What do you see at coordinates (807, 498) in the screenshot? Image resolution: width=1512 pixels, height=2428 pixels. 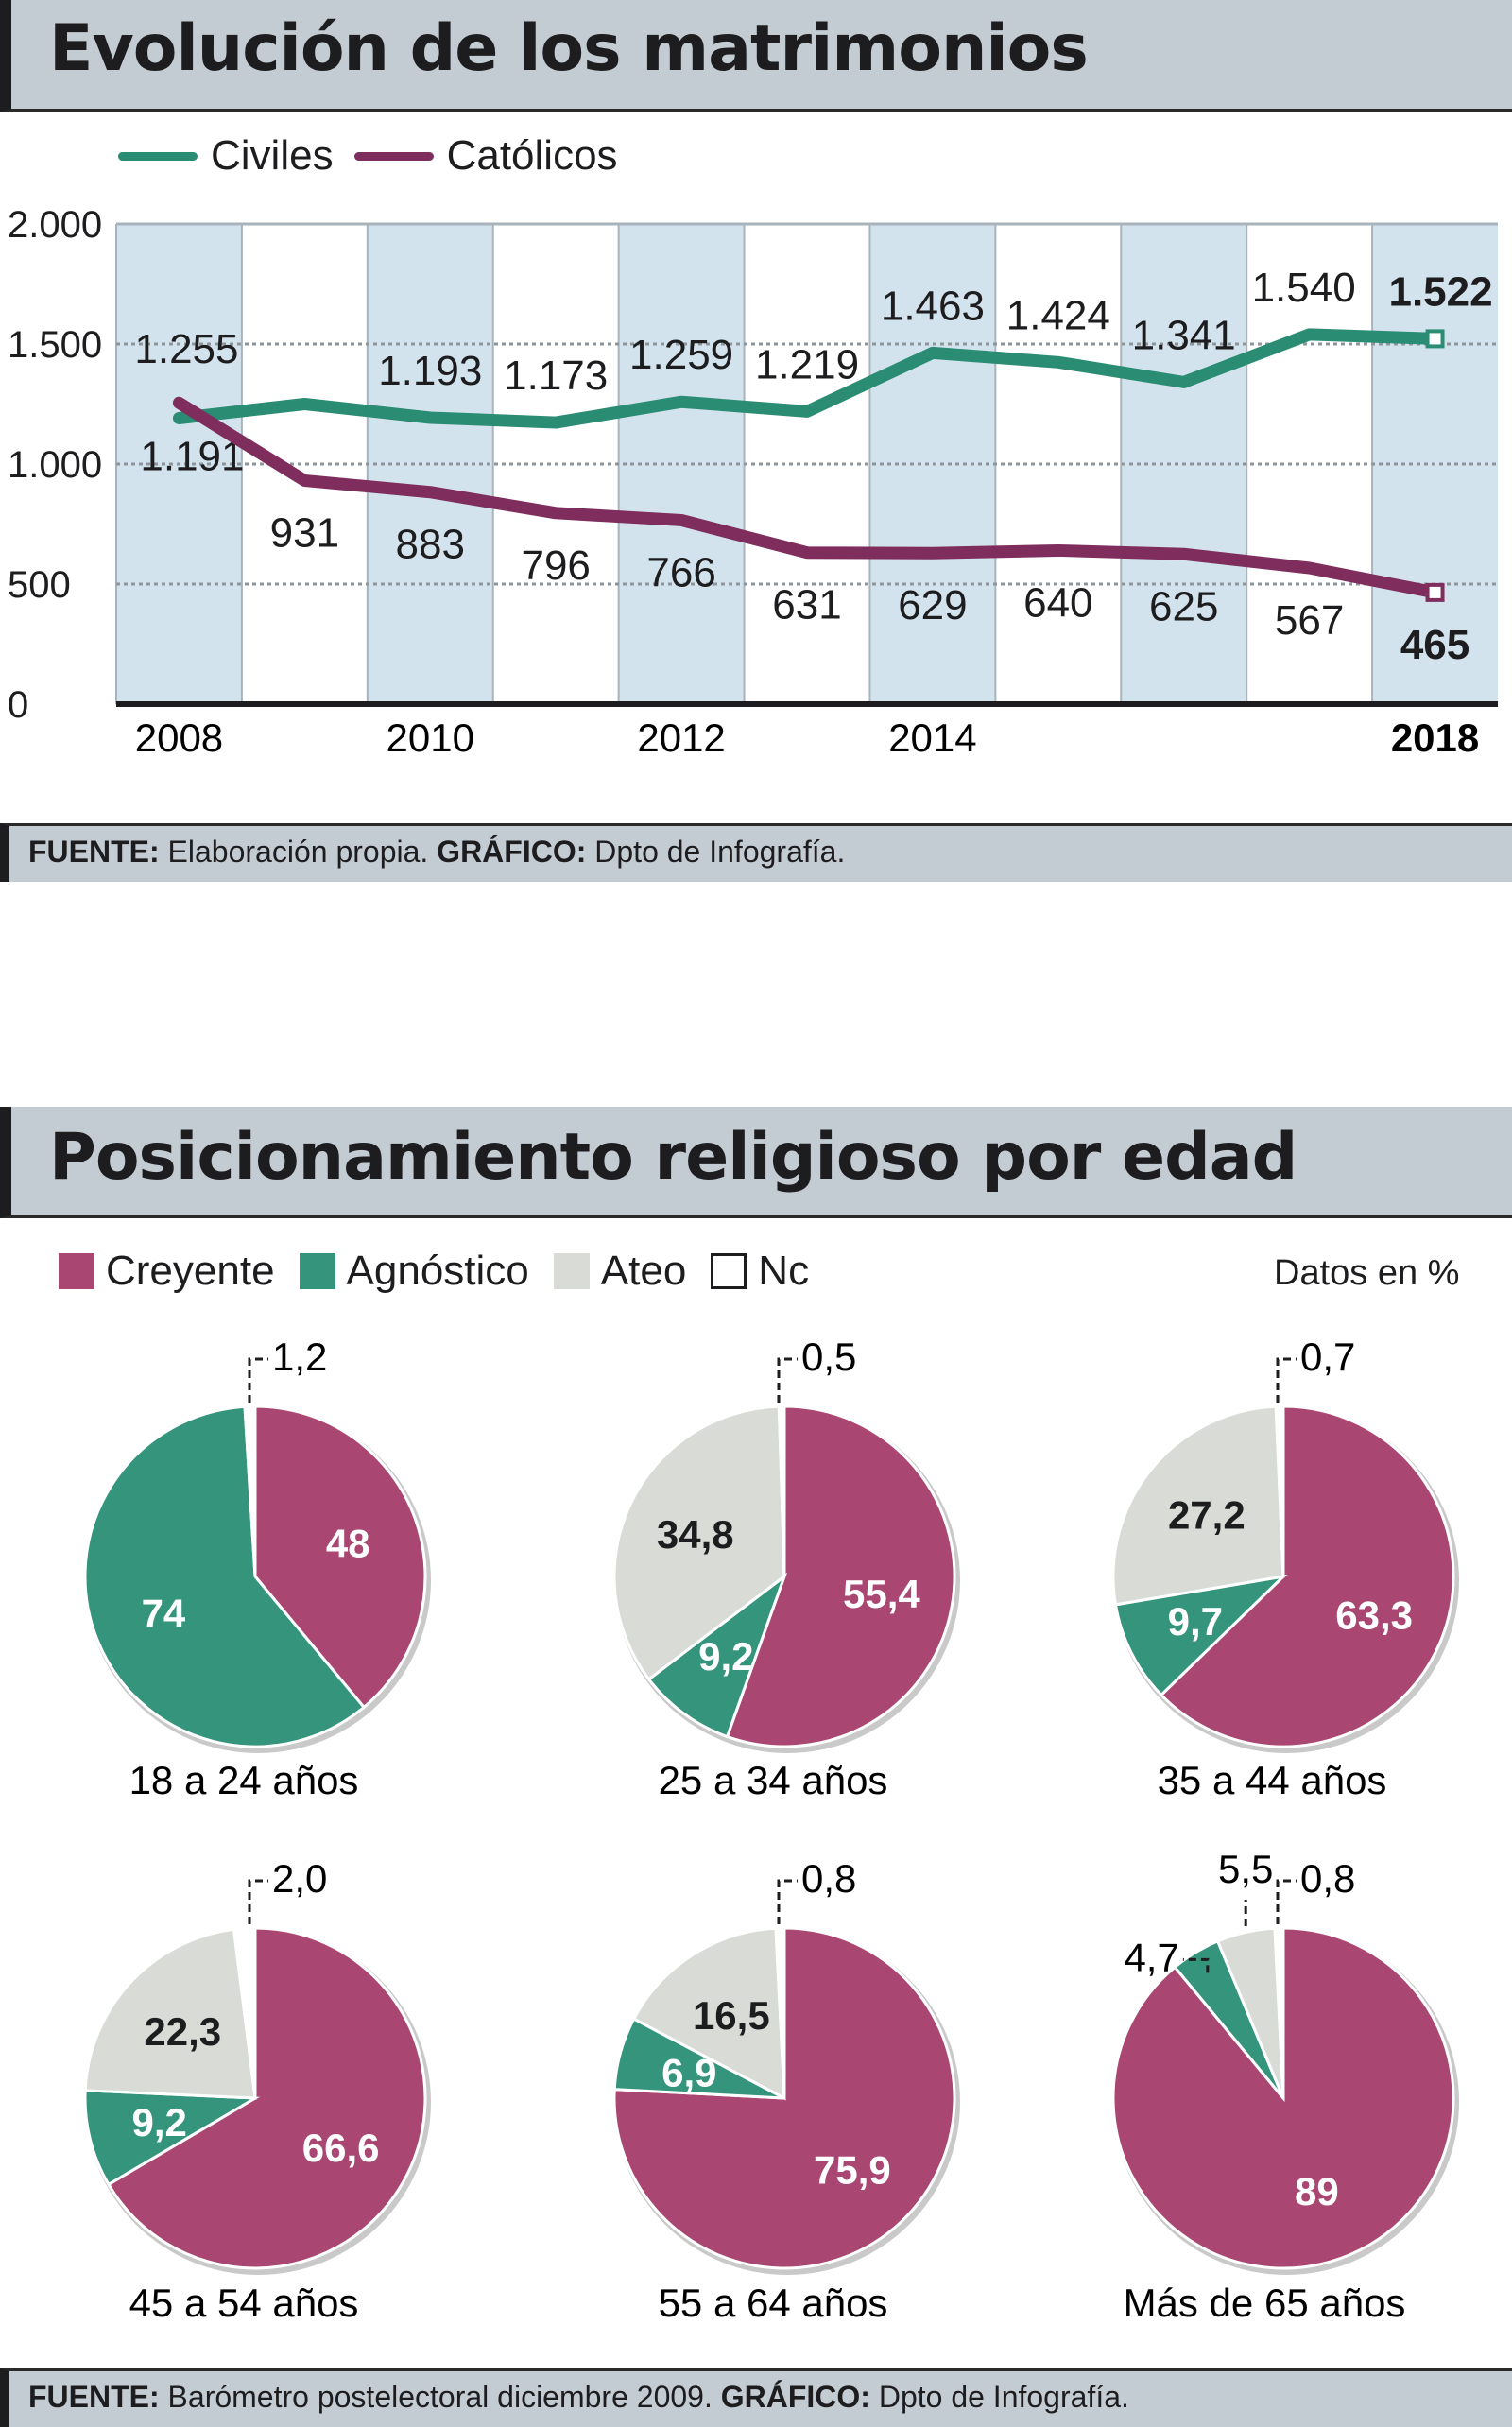 I see `series-line-catolicos` at bounding box center [807, 498].